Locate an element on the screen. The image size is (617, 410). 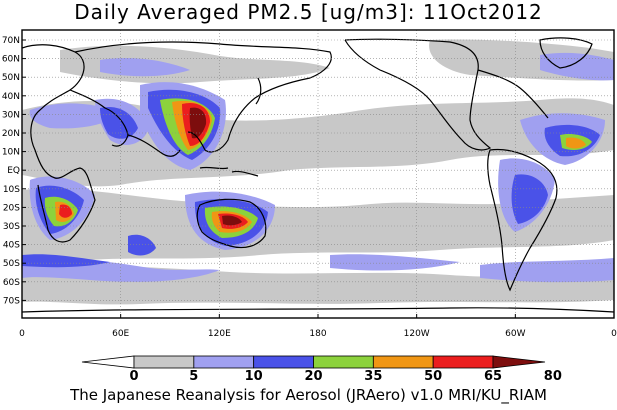
lat-label: 30N is located at coordinates (11, 115).